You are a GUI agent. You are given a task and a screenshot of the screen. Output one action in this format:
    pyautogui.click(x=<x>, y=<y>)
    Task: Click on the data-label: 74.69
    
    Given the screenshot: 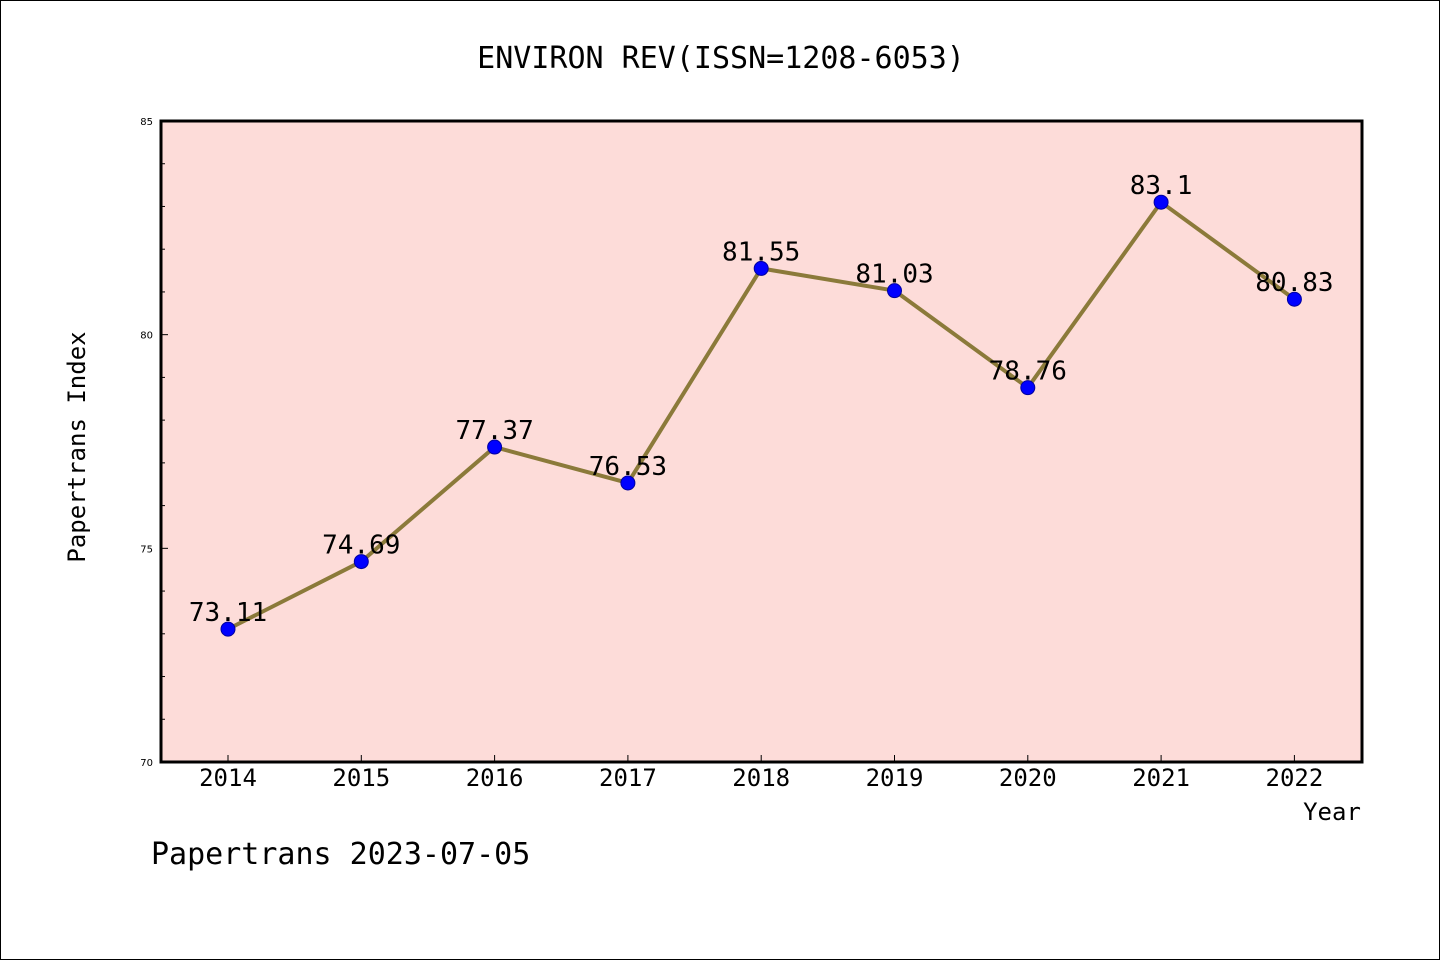 What is the action you would take?
    pyautogui.click(x=361, y=546)
    